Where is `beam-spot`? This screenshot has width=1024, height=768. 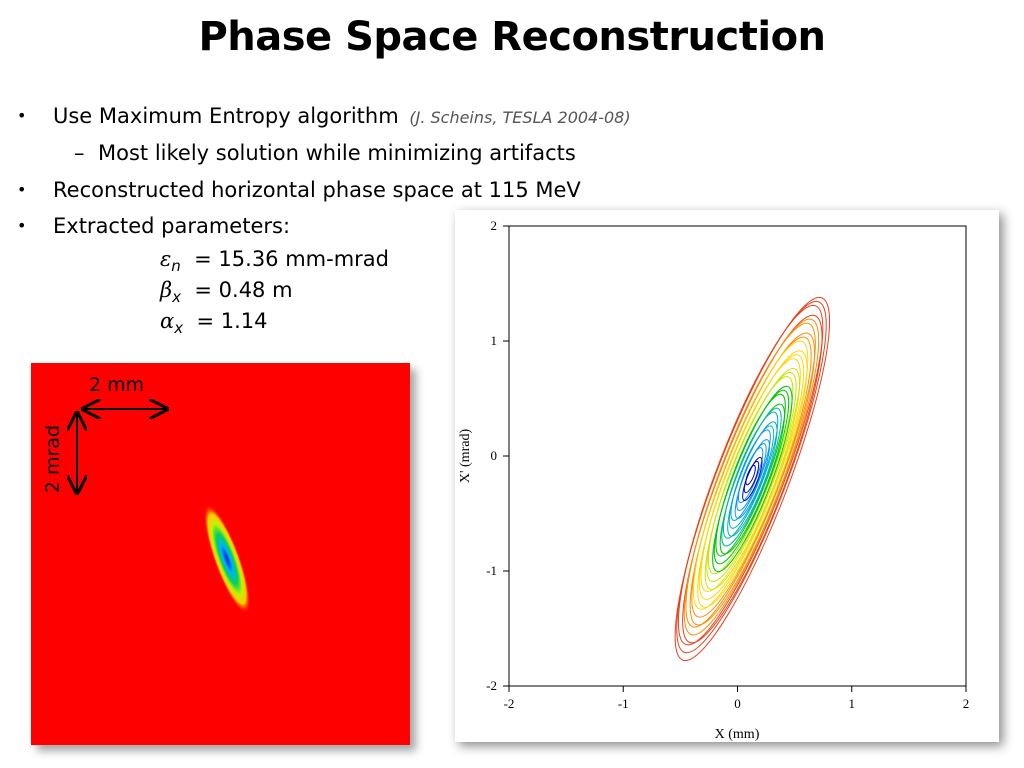
beam-spot is located at coordinates (227, 559).